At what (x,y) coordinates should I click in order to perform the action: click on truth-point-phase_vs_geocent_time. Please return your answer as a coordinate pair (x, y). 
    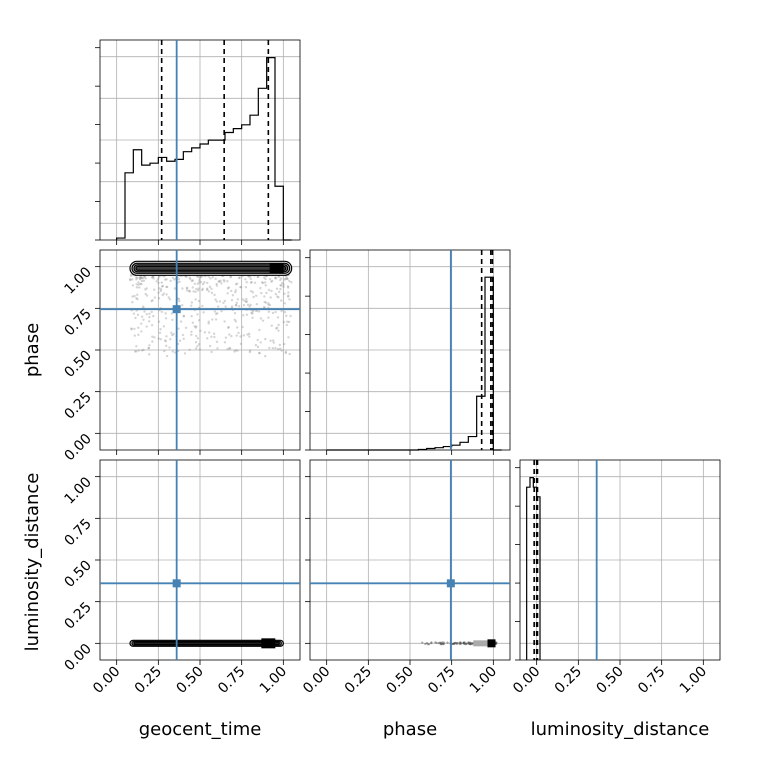
    Looking at the image, I should click on (176, 309).